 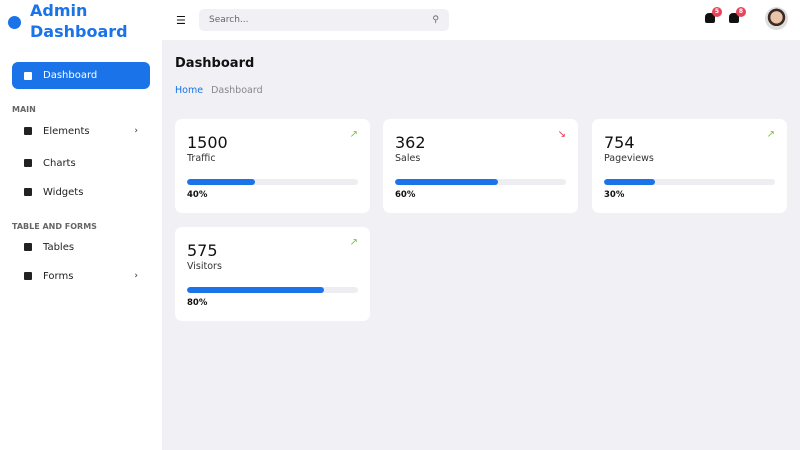 What do you see at coordinates (59, 163) in the screenshot?
I see `sidebar-item-label: Charts` at bounding box center [59, 163].